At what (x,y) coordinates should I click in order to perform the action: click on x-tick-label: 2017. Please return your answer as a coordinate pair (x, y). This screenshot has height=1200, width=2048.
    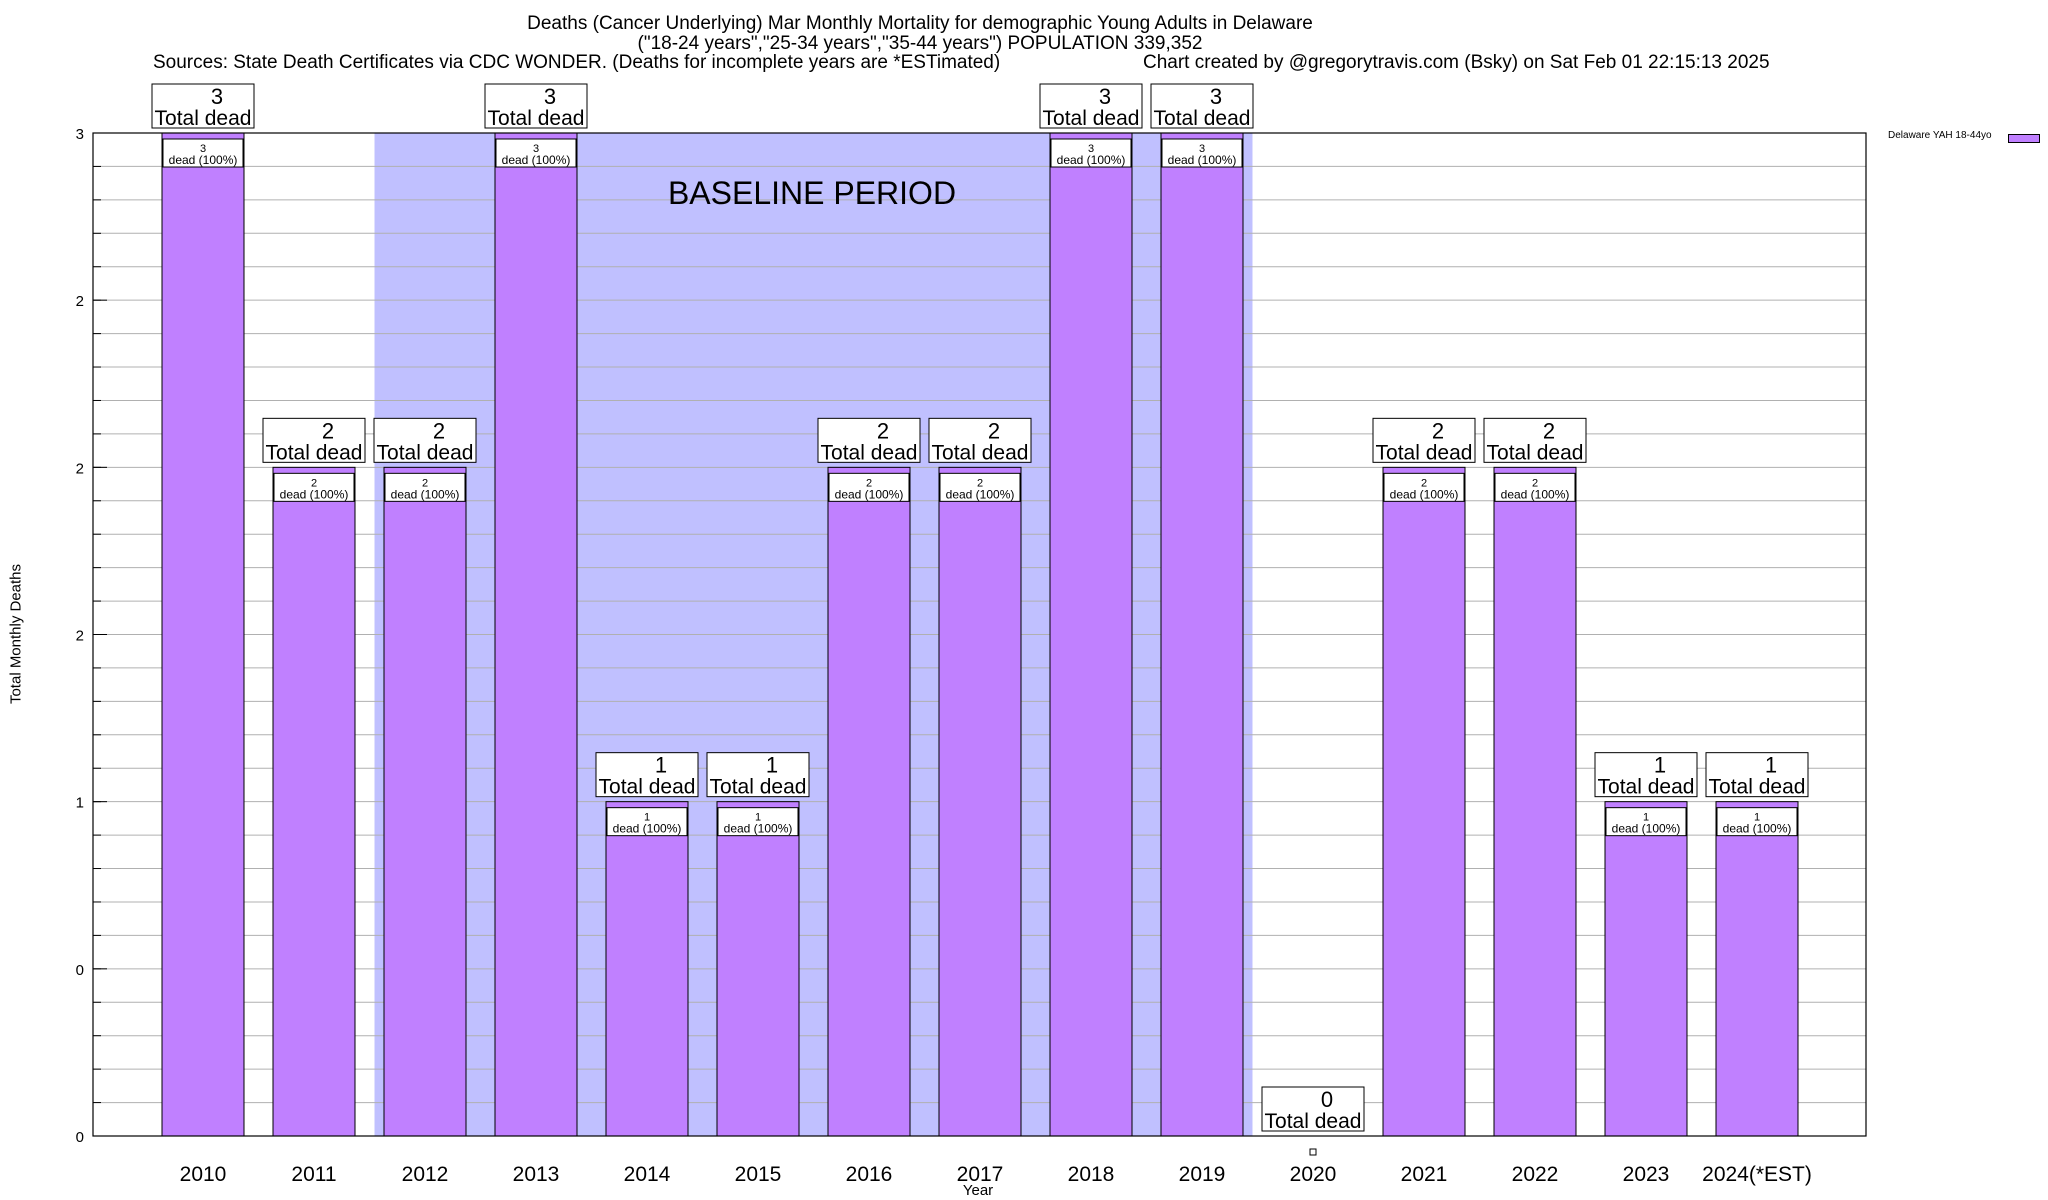
    Looking at the image, I should click on (980, 1174).